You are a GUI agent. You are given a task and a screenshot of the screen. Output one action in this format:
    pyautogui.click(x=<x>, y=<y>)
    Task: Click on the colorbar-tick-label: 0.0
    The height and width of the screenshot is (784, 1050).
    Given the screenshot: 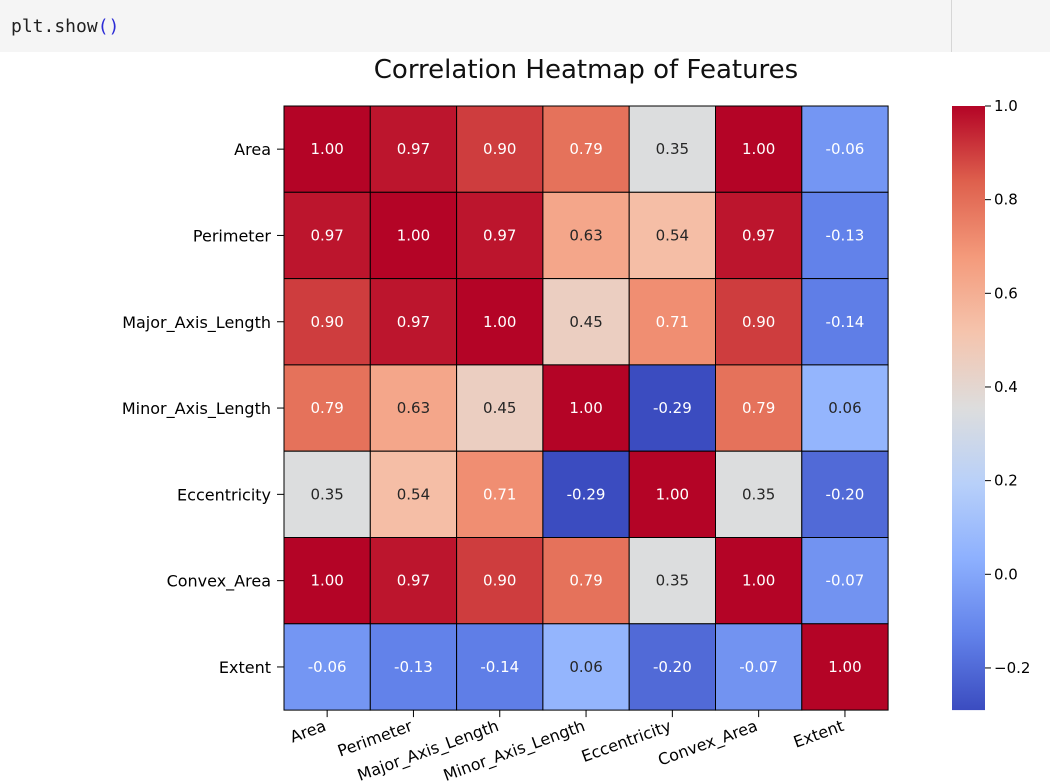 What is the action you would take?
    pyautogui.click(x=1006, y=574)
    